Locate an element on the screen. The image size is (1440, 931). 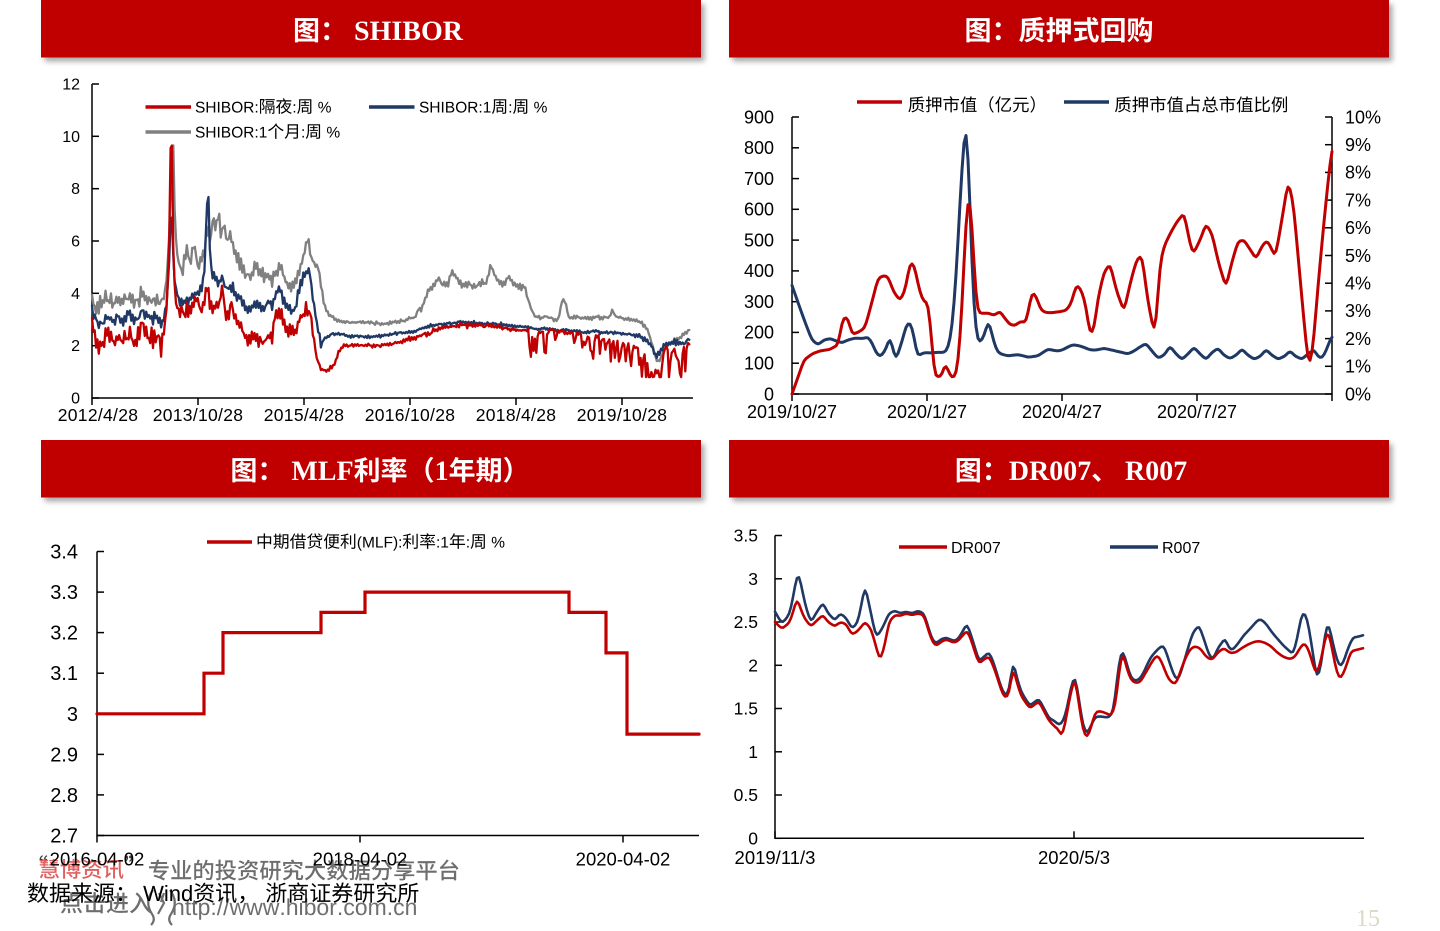
svg-text: 7% is located at coordinates (1358, 200).